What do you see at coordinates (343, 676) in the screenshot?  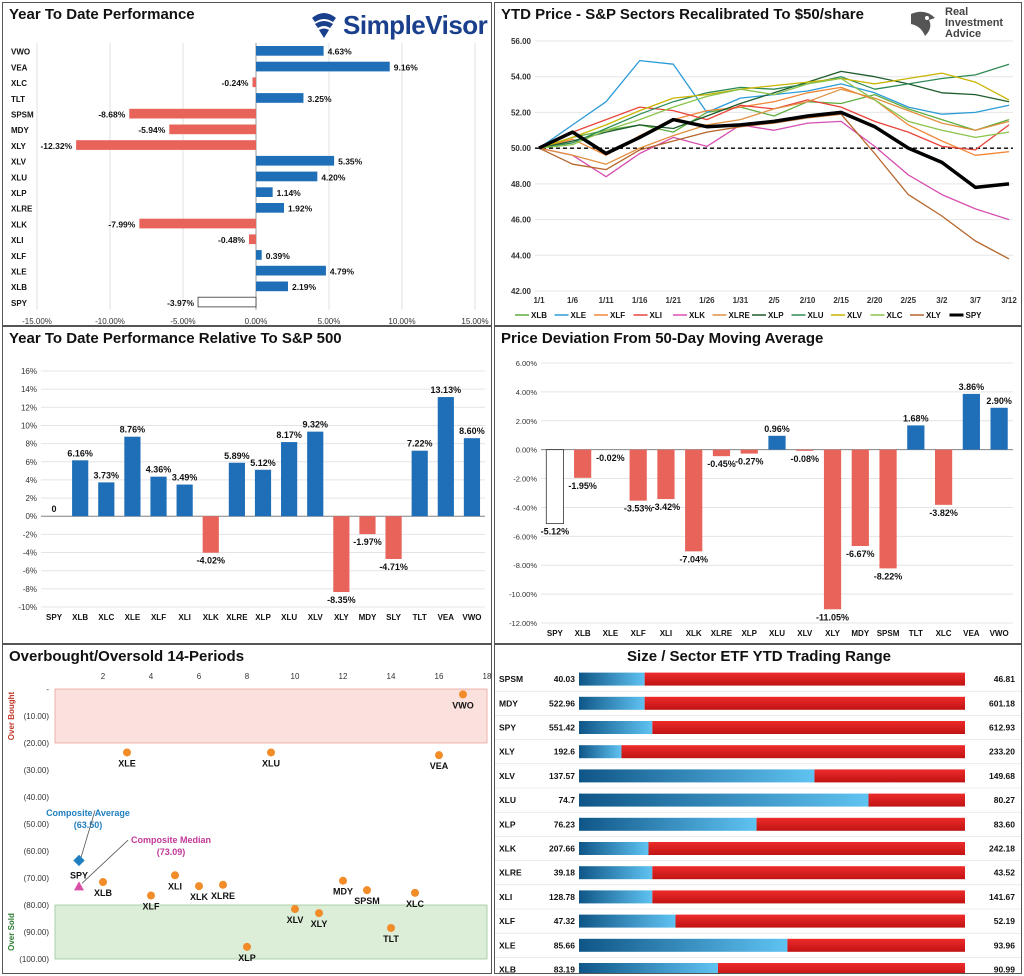 I see `x-tick-label: 12` at bounding box center [343, 676].